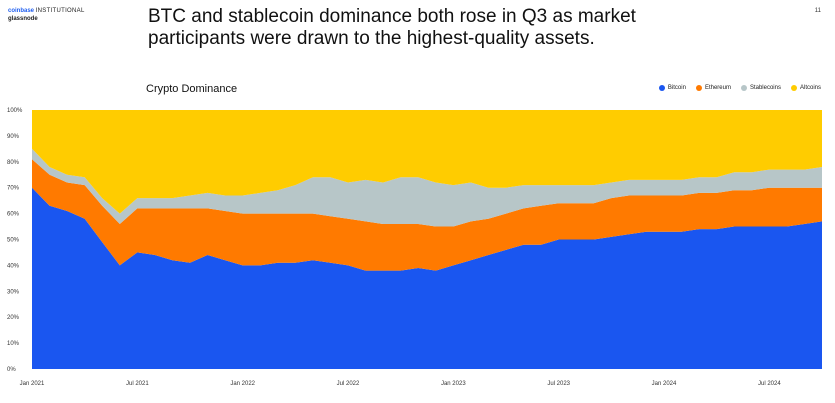 This screenshot has height=403, width=835. What do you see at coordinates (32, 384) in the screenshot?
I see `x-tick-label: Jan 2021` at bounding box center [32, 384].